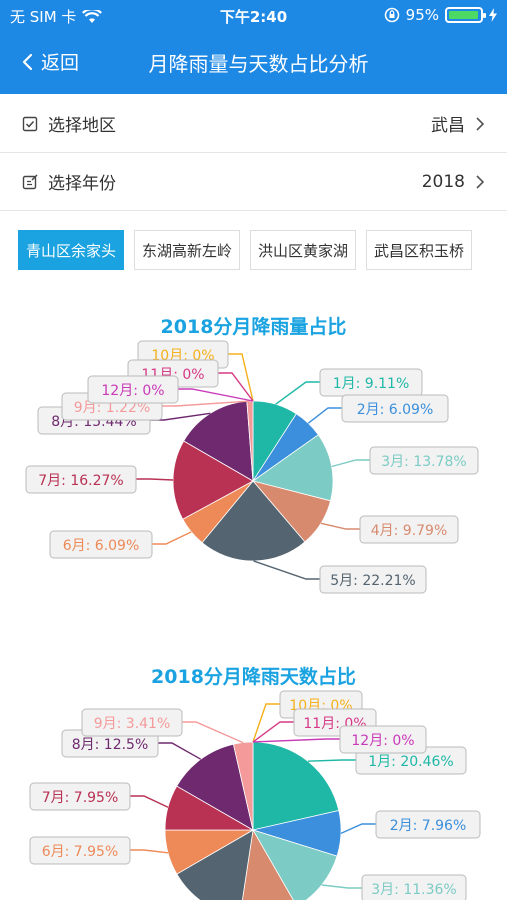 The height and width of the screenshot is (900, 507). I want to click on wifi-icon, so click(92, 16).